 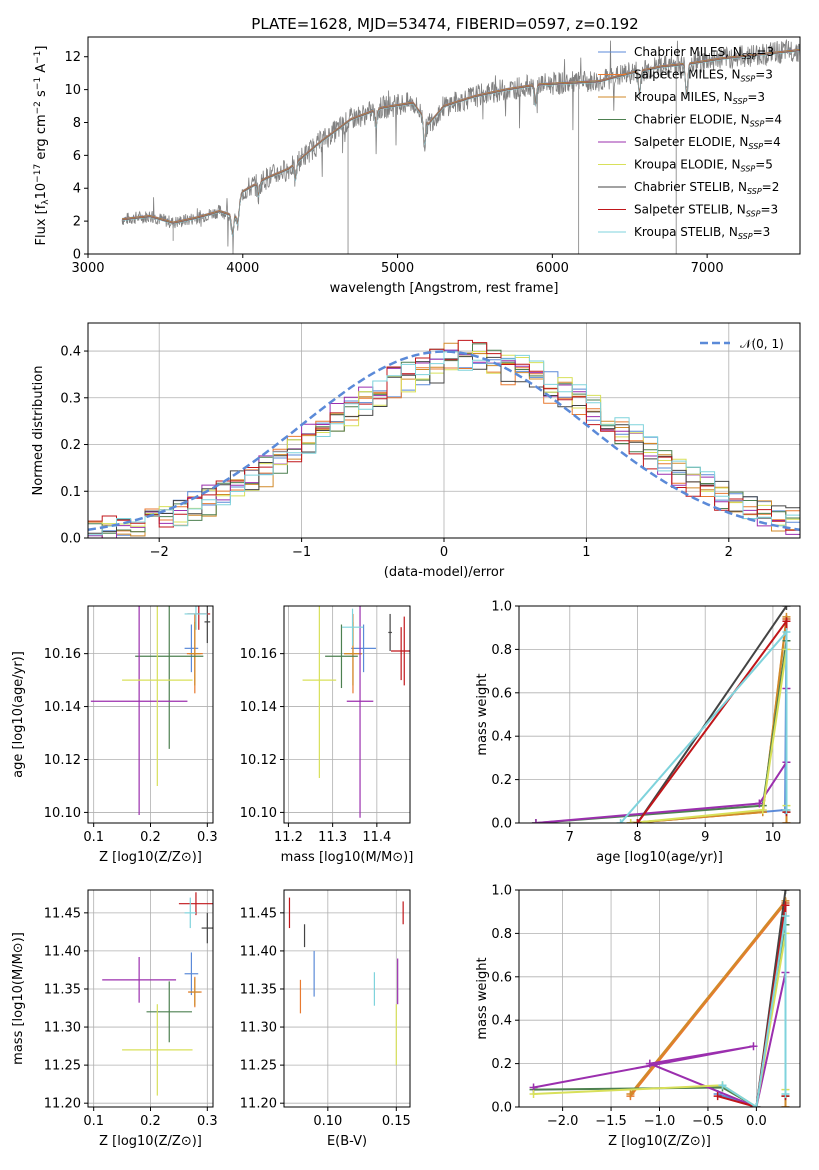 I want to click on x-tick-label: 0.2, so click(x=150, y=837).